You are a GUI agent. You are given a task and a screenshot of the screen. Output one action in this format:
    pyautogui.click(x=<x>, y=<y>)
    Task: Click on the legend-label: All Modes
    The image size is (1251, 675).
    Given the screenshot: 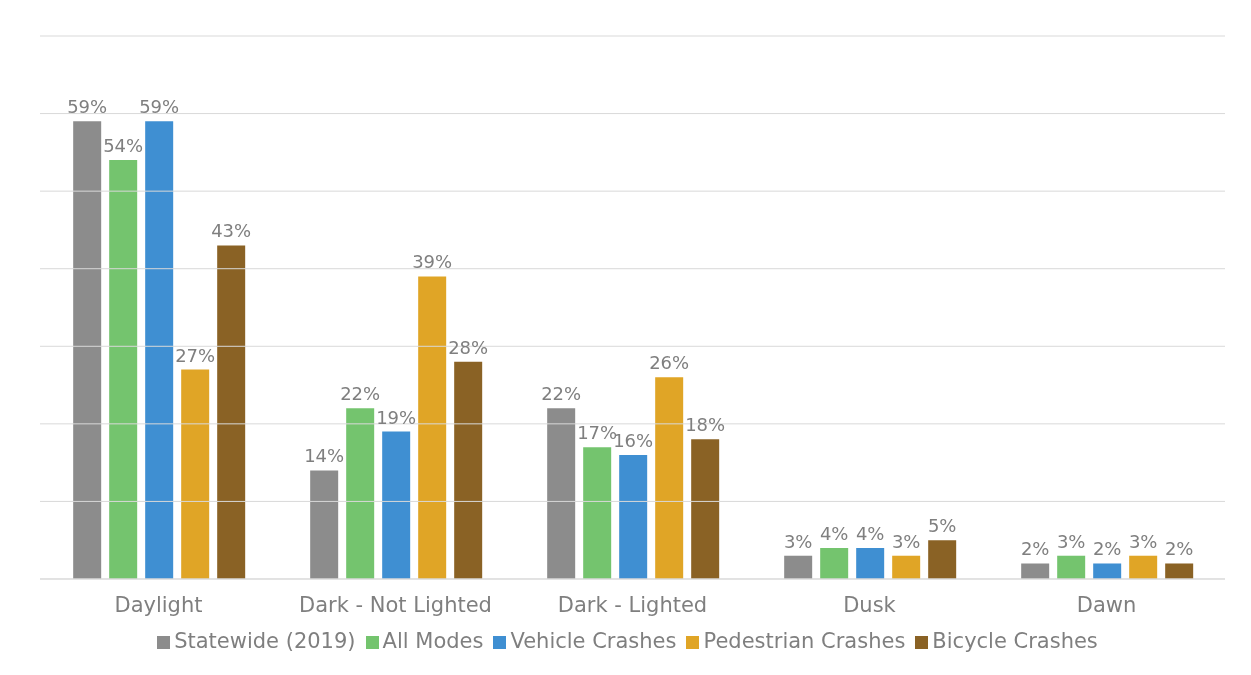 What is the action you would take?
    pyautogui.click(x=433, y=641)
    